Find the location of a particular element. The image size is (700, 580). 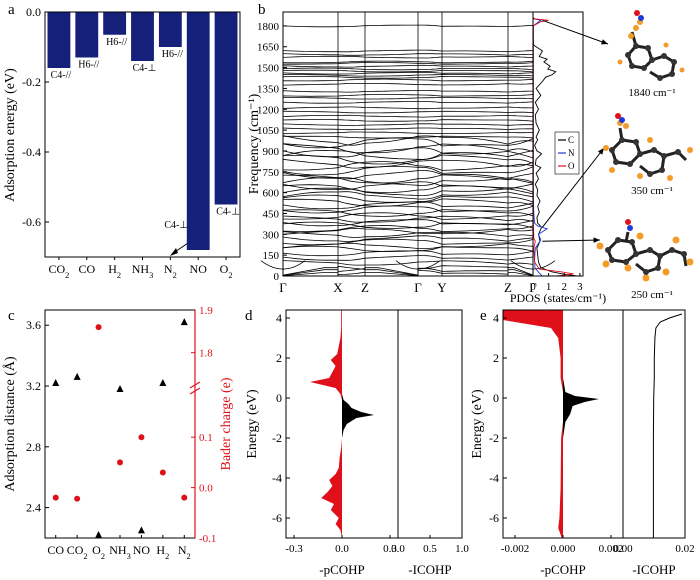

charge-point-no is located at coordinates (141, 437).